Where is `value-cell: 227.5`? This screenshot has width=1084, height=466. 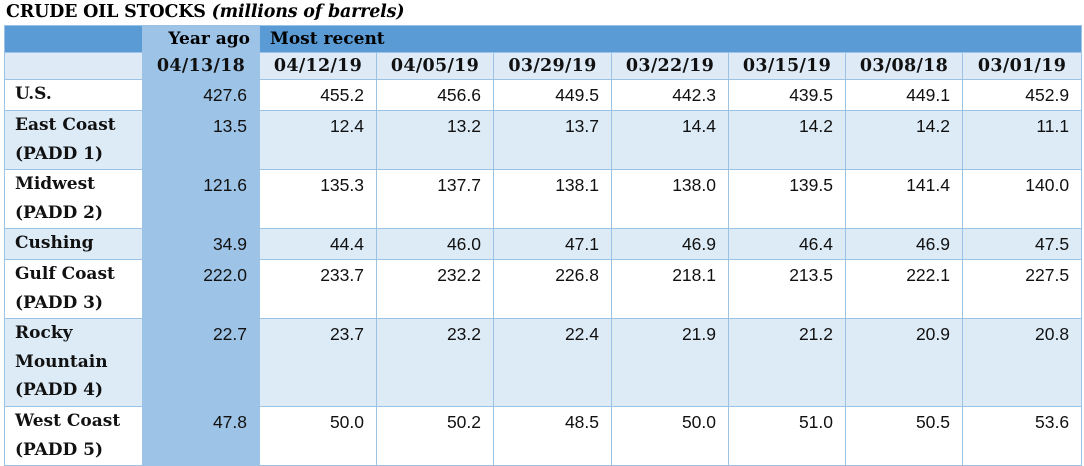
value-cell: 227.5 is located at coordinates (1022, 289).